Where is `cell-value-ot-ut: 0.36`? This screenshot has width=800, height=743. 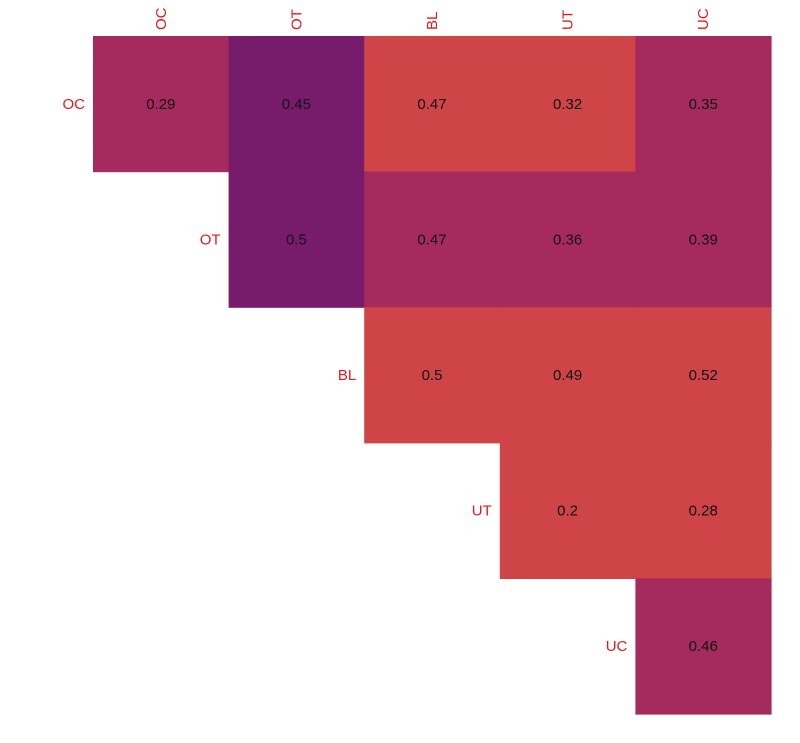
cell-value-ot-ut: 0.36 is located at coordinates (567, 239).